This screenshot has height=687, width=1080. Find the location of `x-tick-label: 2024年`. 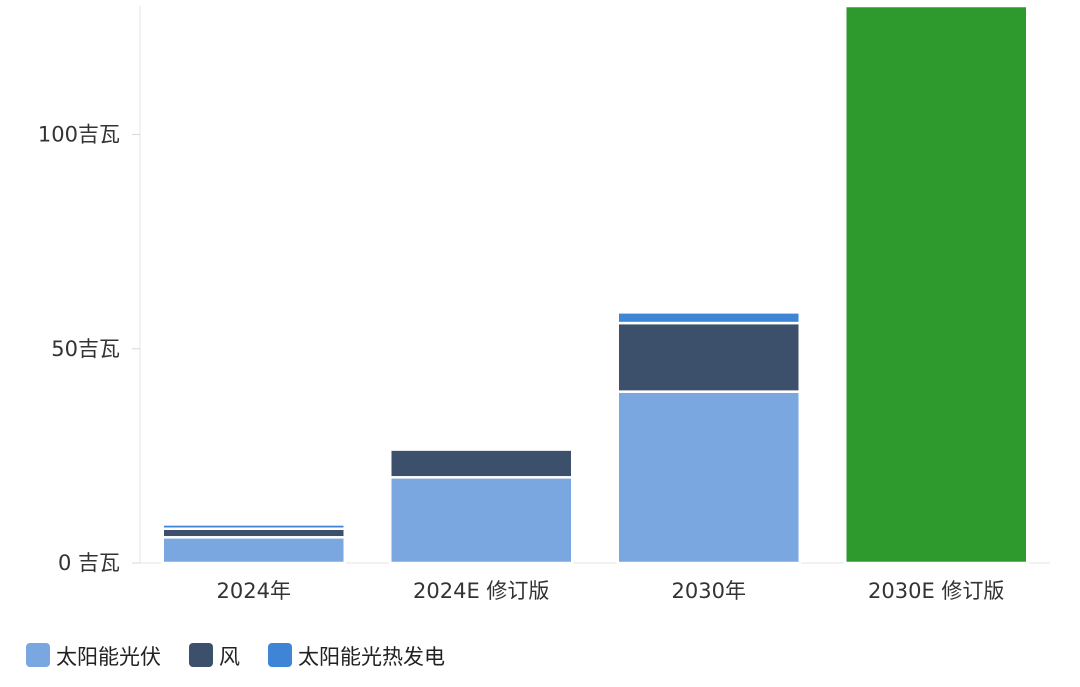

x-tick-label: 2024年 is located at coordinates (254, 591).